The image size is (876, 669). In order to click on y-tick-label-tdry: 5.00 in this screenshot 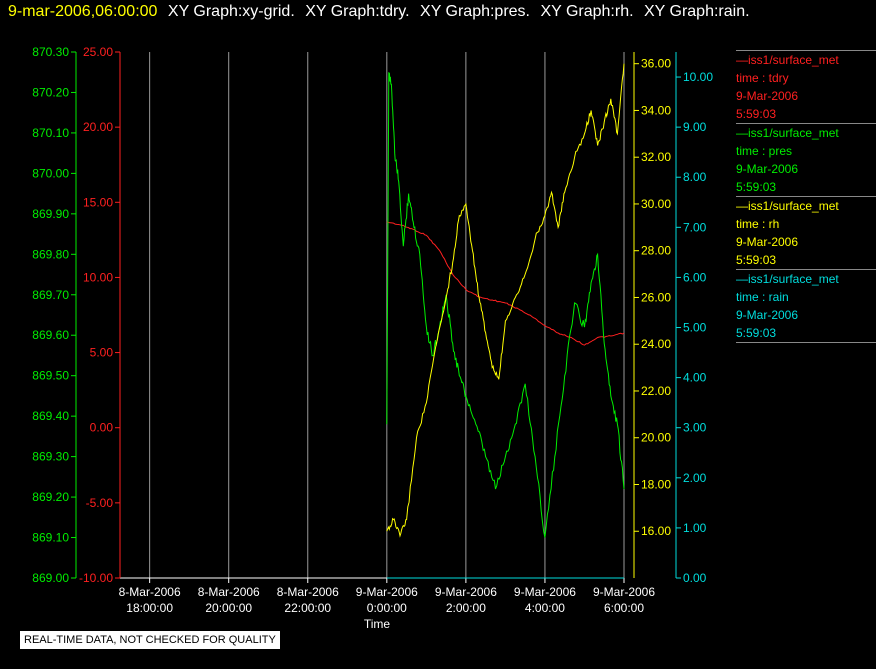, I will do `click(102, 353)`.